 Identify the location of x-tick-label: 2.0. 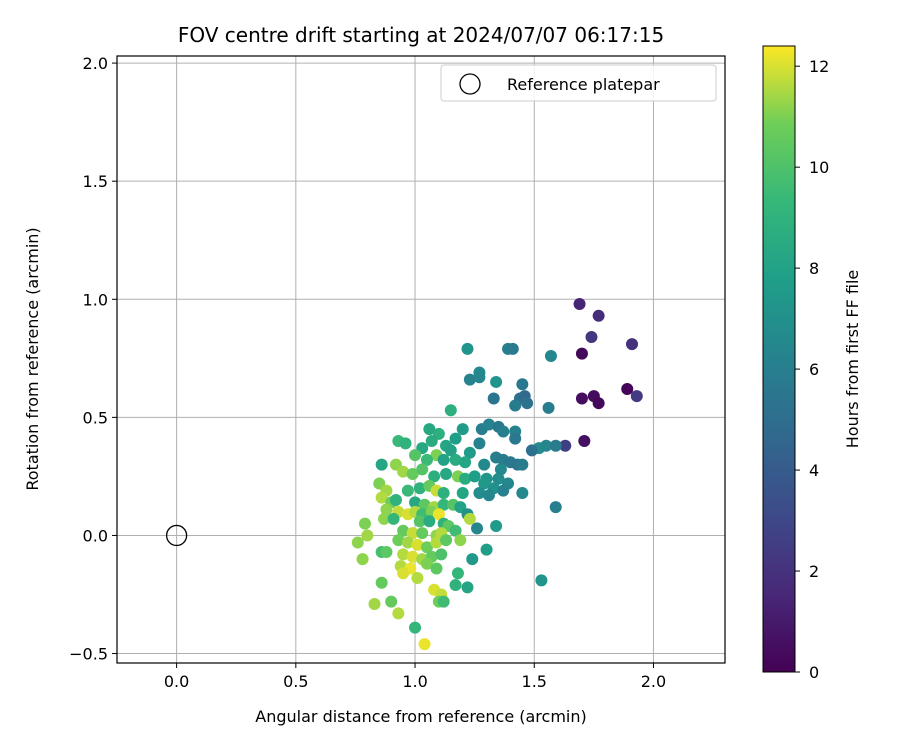
(653, 681).